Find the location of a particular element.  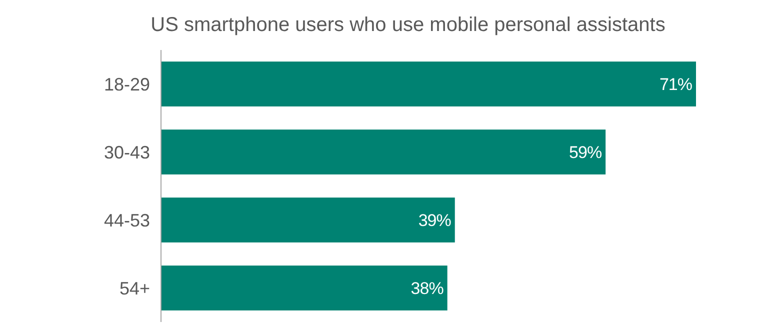

y-tick-label: 18-29 is located at coordinates (127, 84).